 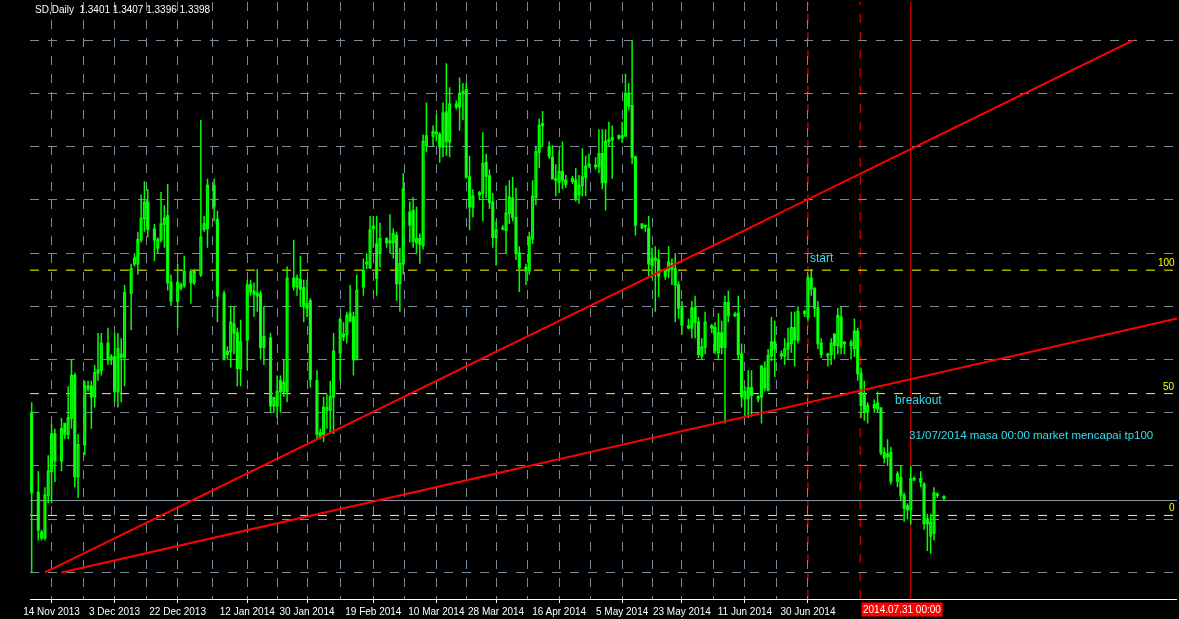 What do you see at coordinates (178, 611) in the screenshot?
I see `x-tick-label: 22 Dec 2013` at bounding box center [178, 611].